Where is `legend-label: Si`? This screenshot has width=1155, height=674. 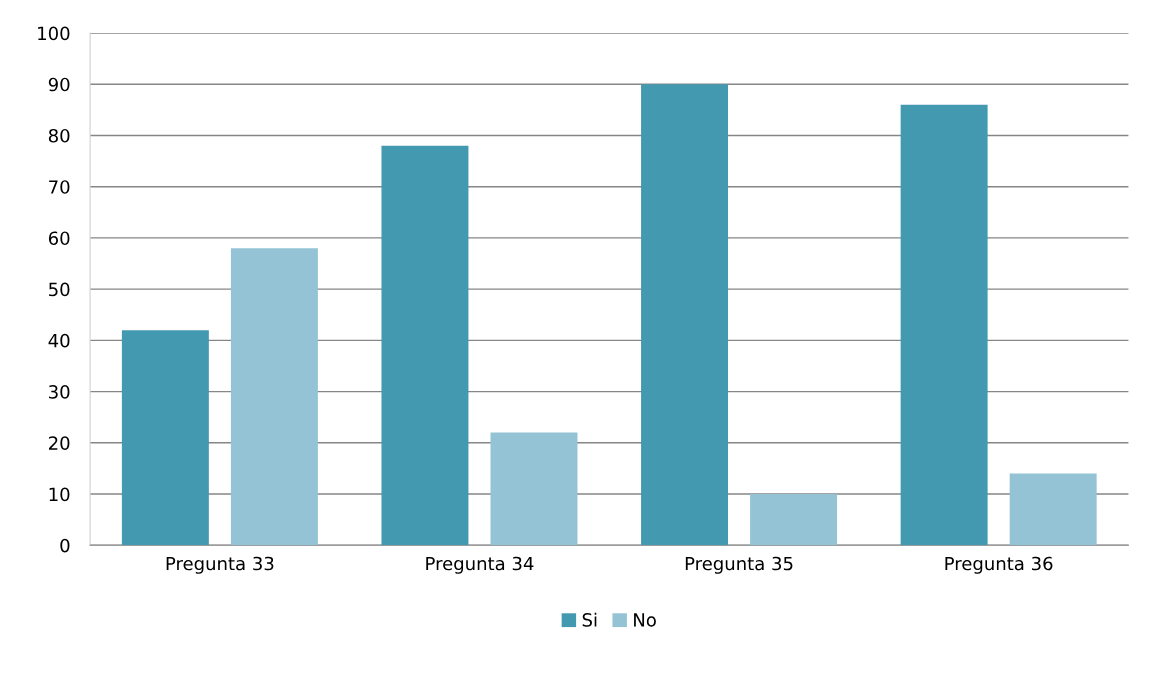
legend-label: Si is located at coordinates (589, 619).